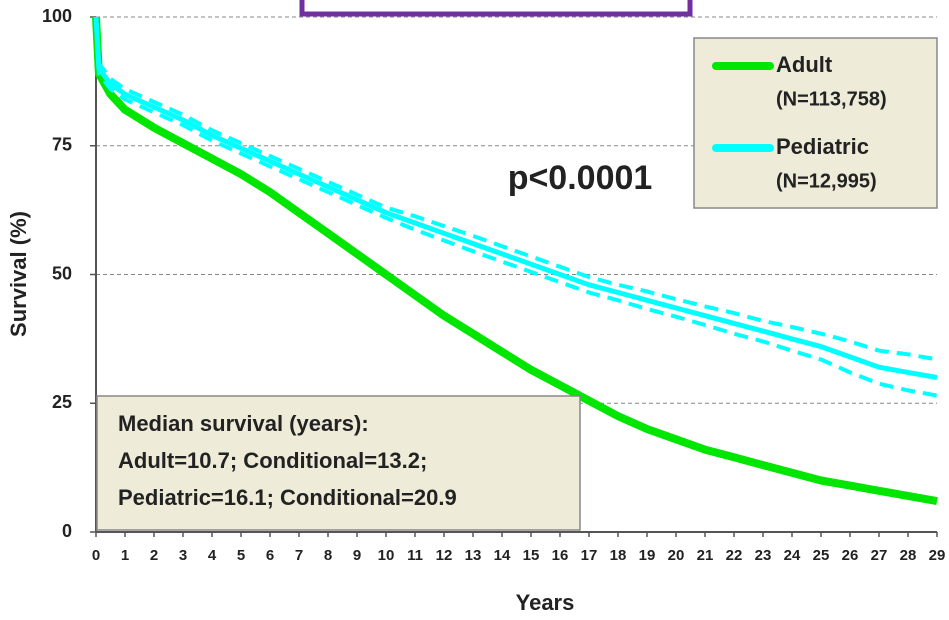  Describe the element at coordinates (822, 146) in the screenshot. I see `legend-label: Pediatric` at that location.